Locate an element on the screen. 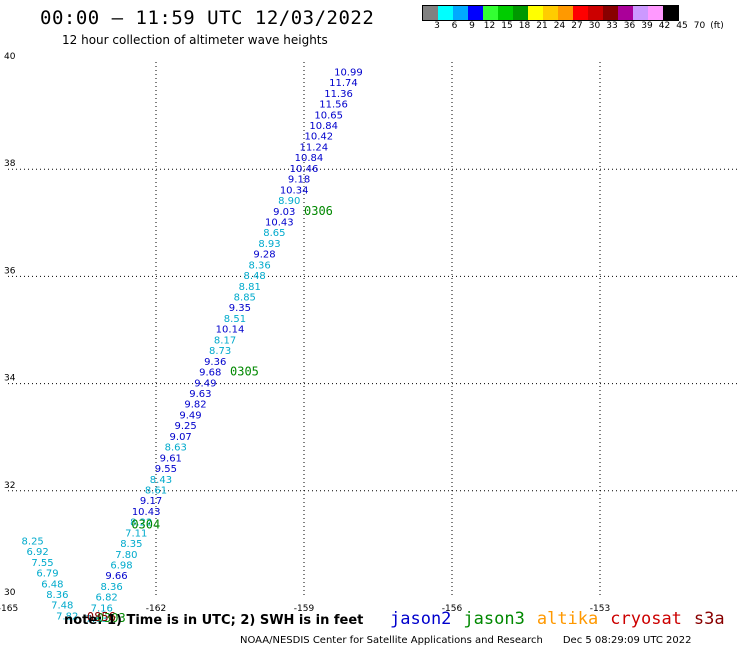 The height and width of the screenshot is (650, 740). data-point-swh: 9.18 is located at coordinates (299, 180).